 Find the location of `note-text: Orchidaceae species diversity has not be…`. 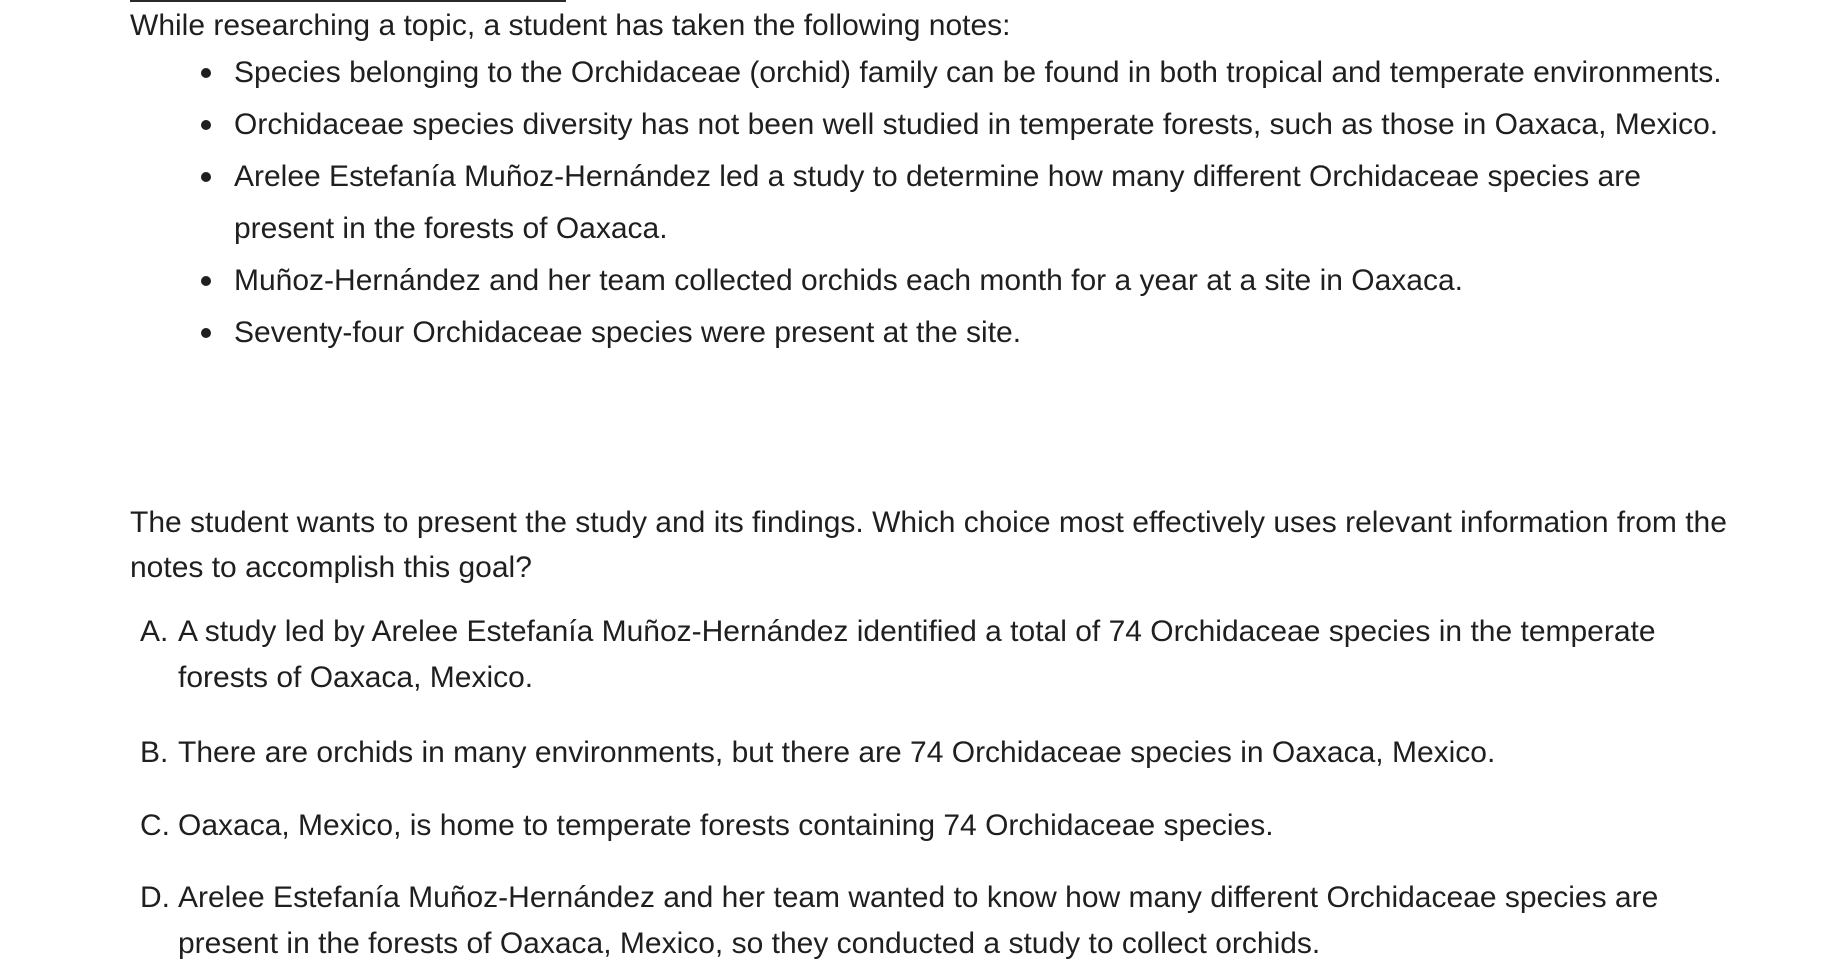

note-text: Orchidaceae species diversity has not be… is located at coordinates (976, 124).